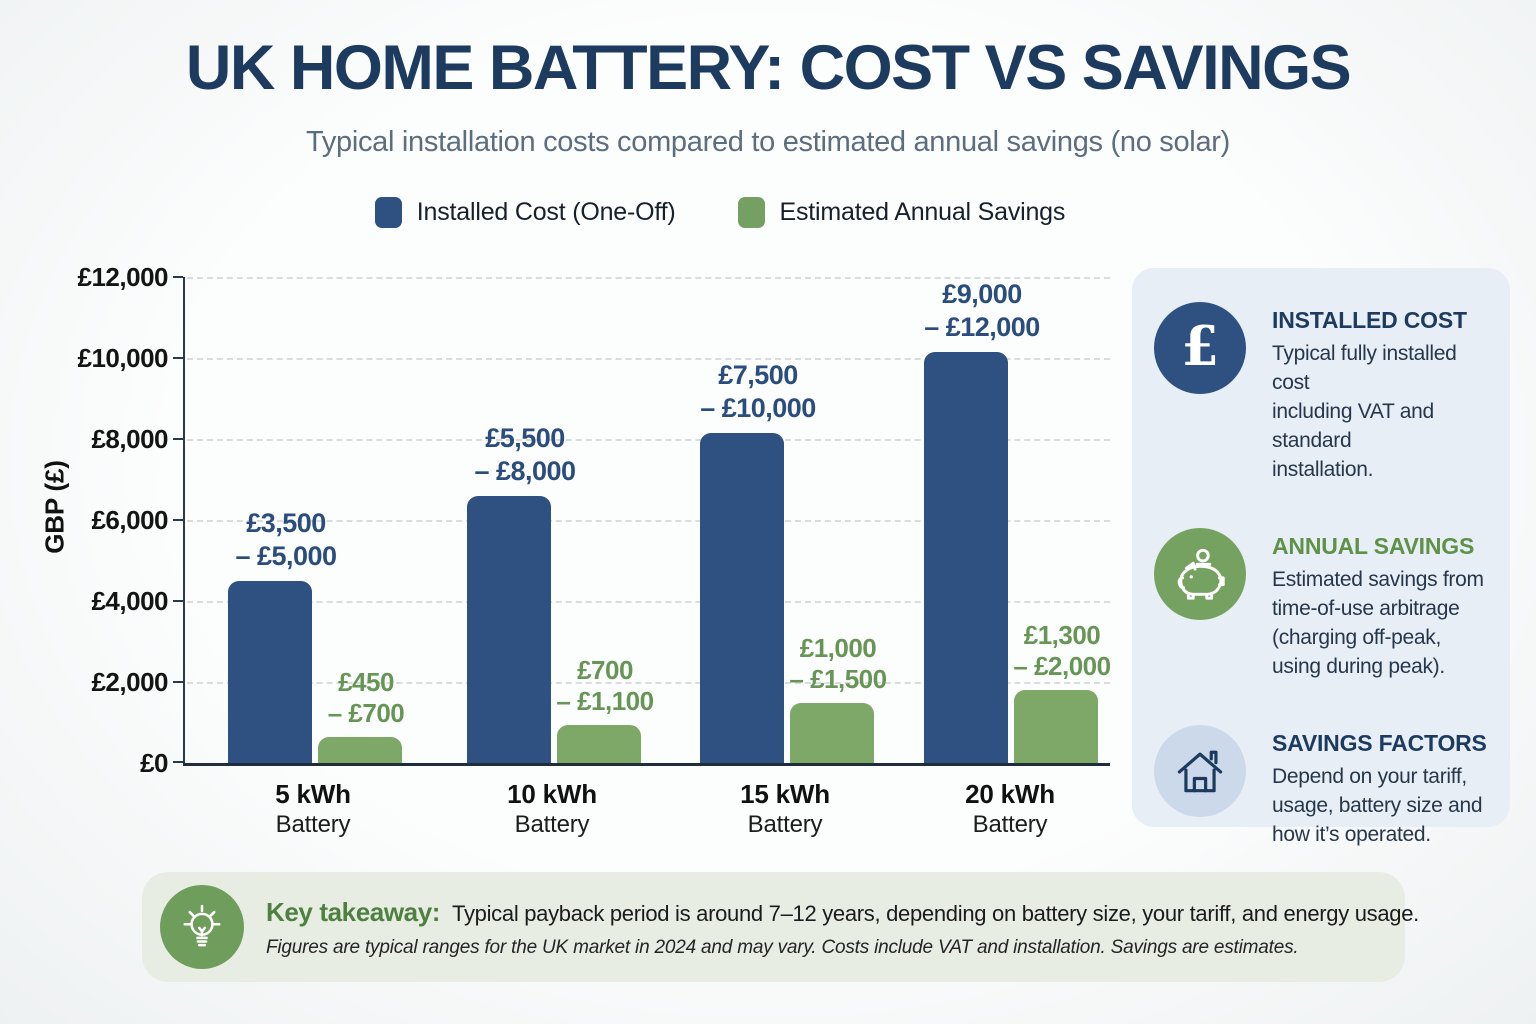  Describe the element at coordinates (129, 520) in the screenshot. I see `y-tick-6000: £6,000` at that location.